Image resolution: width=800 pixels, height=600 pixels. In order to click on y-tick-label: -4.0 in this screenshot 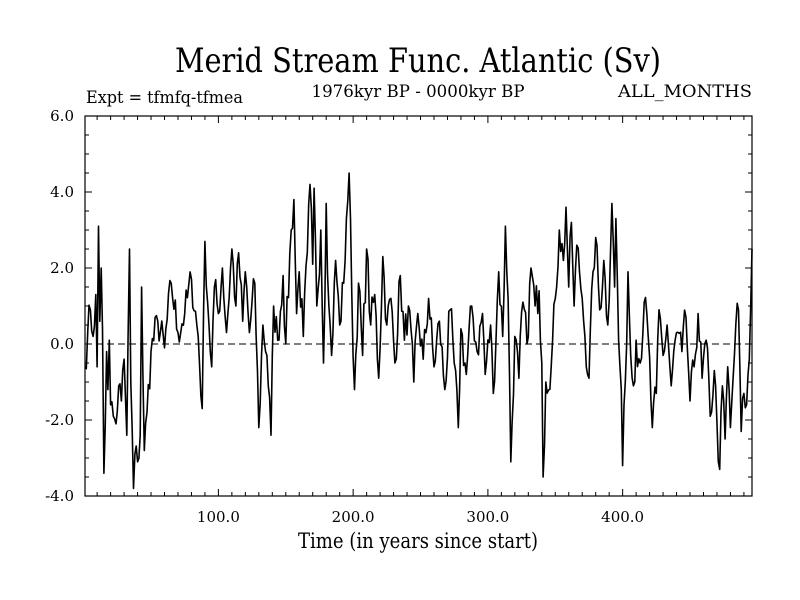, I will do `click(59, 496)`.